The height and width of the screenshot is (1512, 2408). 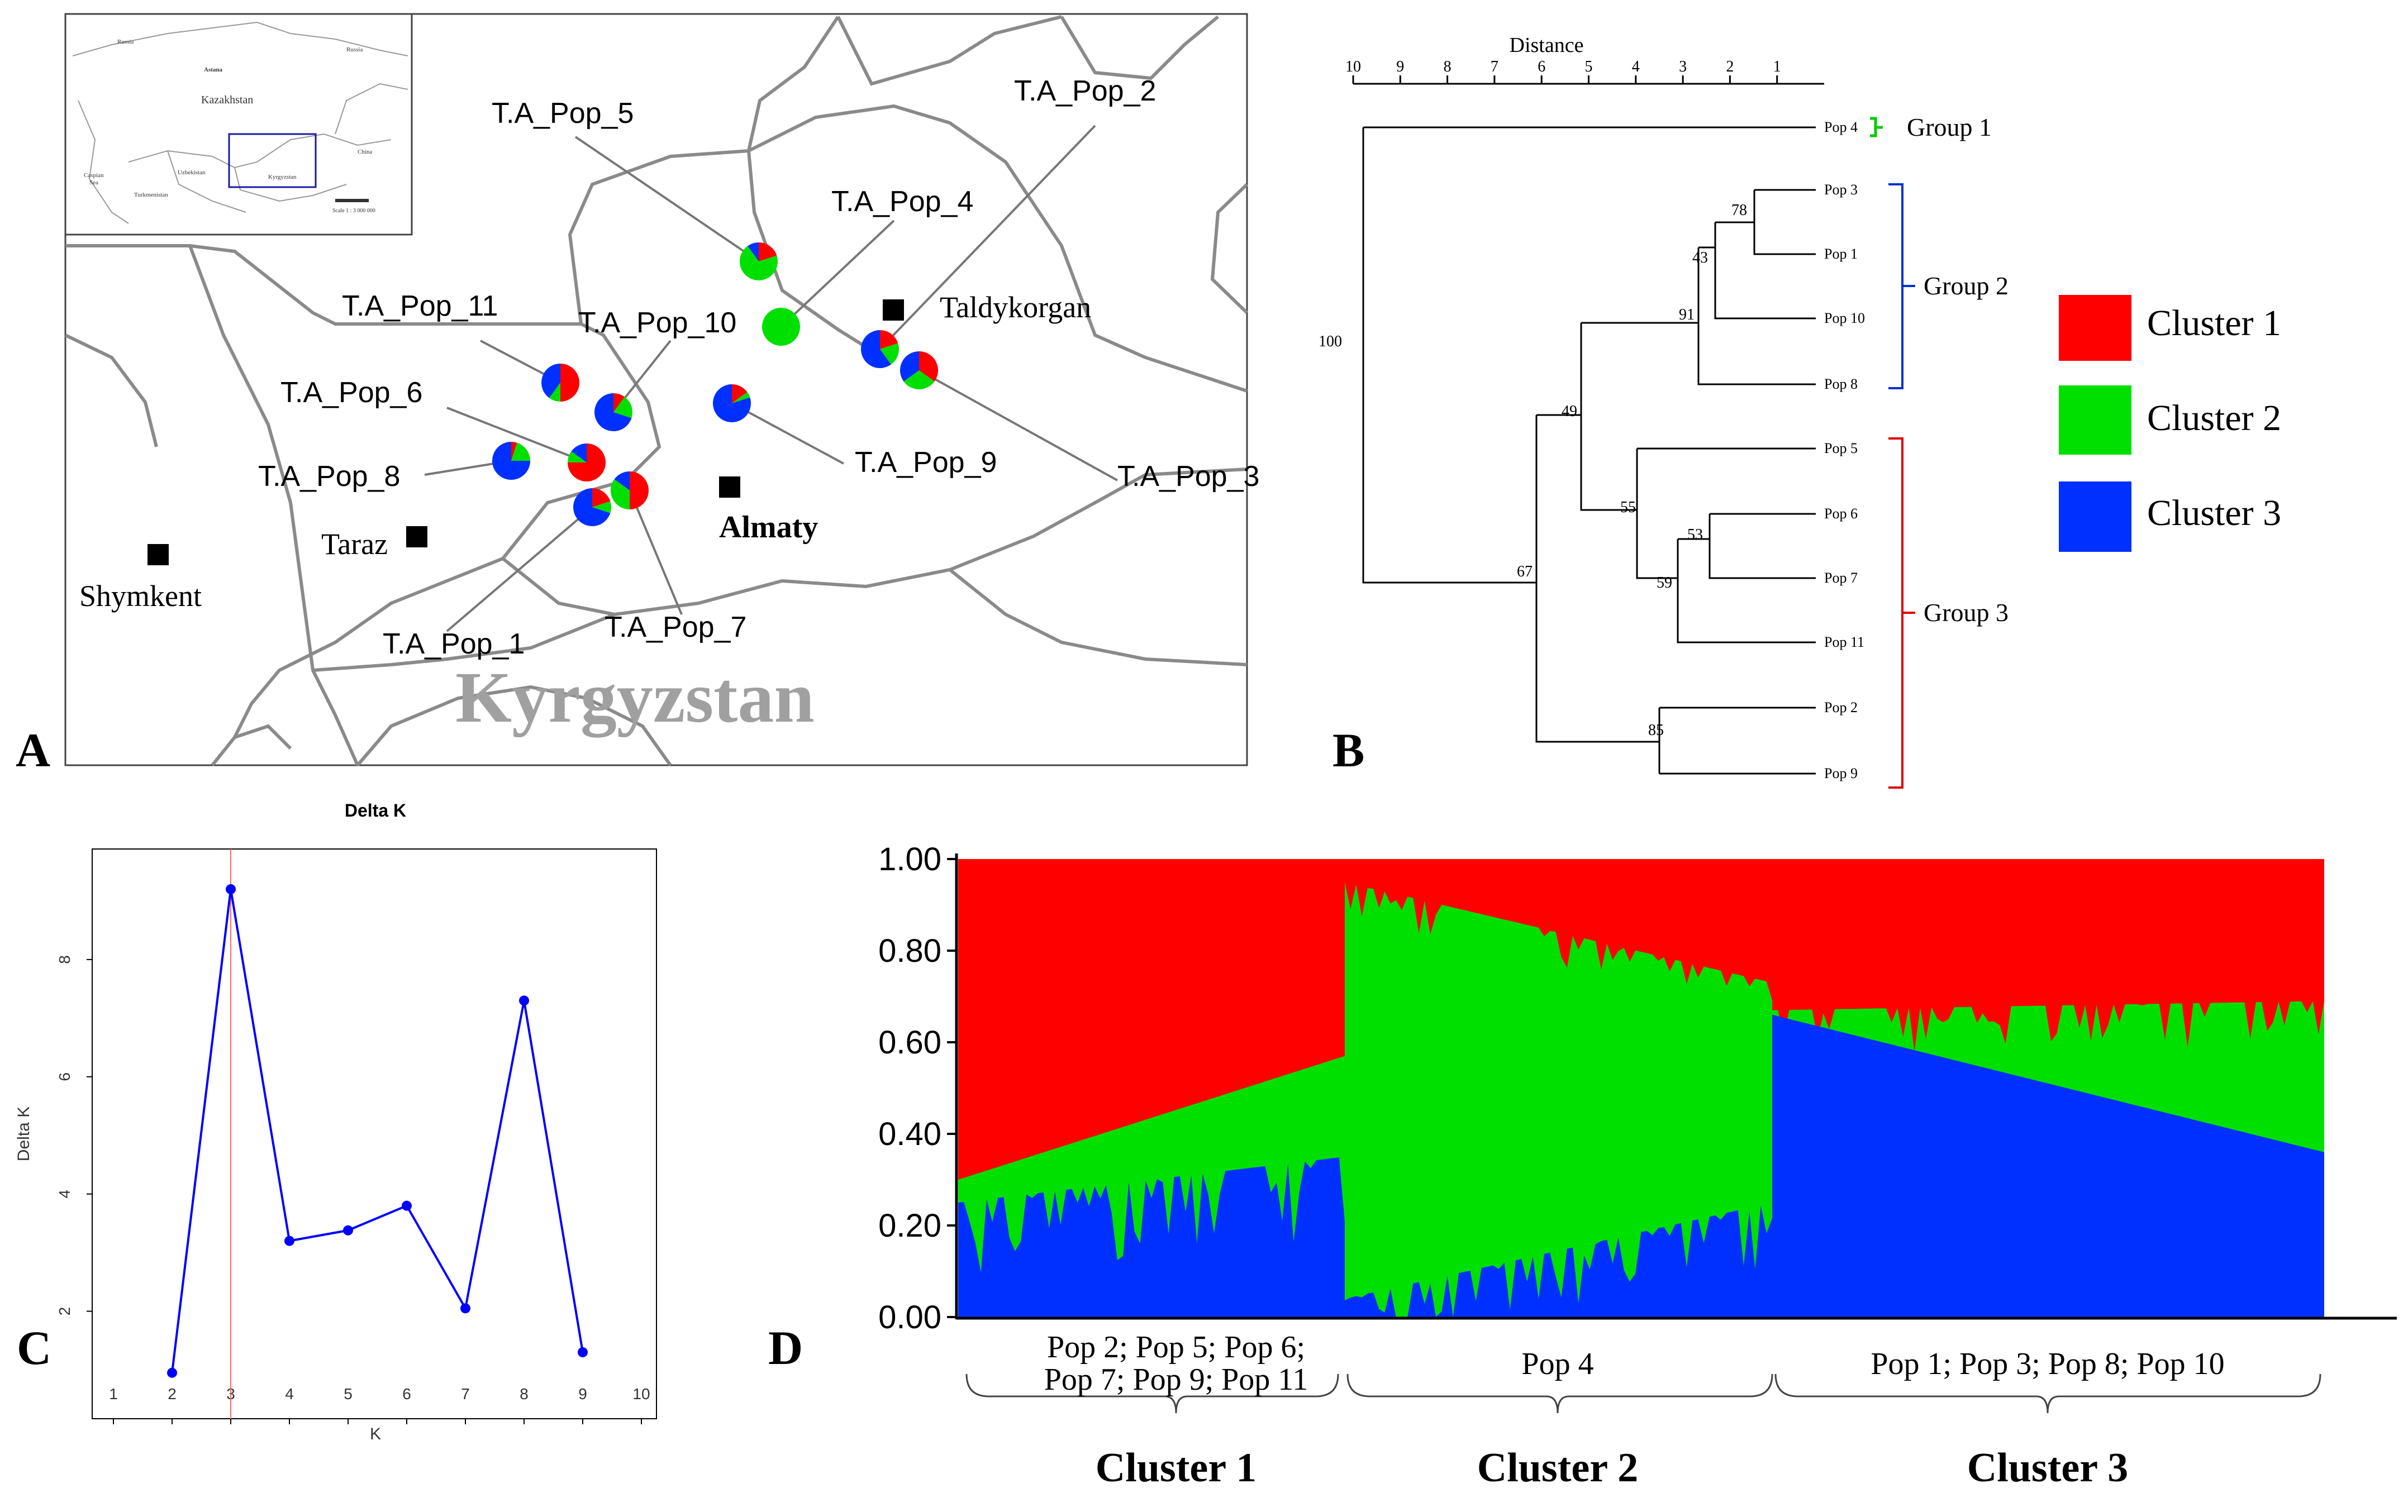 I want to click on inset-label-kyrgyzstan: Kyrgyzstan, so click(x=282, y=177).